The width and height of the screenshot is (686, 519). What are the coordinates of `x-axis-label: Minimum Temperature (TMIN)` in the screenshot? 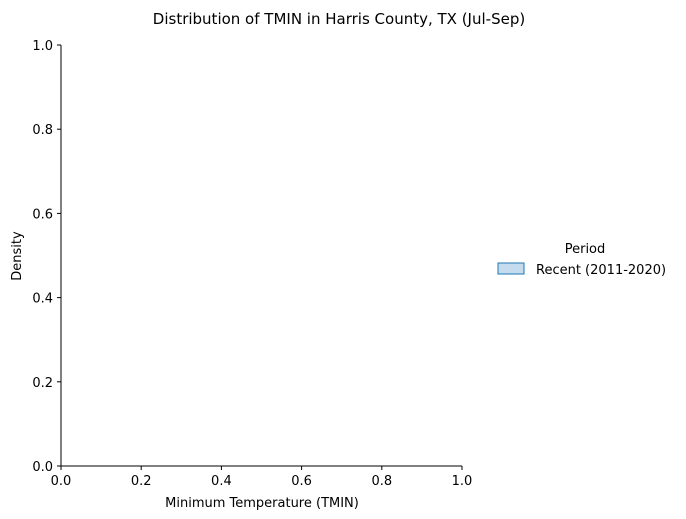 It's located at (262, 503).